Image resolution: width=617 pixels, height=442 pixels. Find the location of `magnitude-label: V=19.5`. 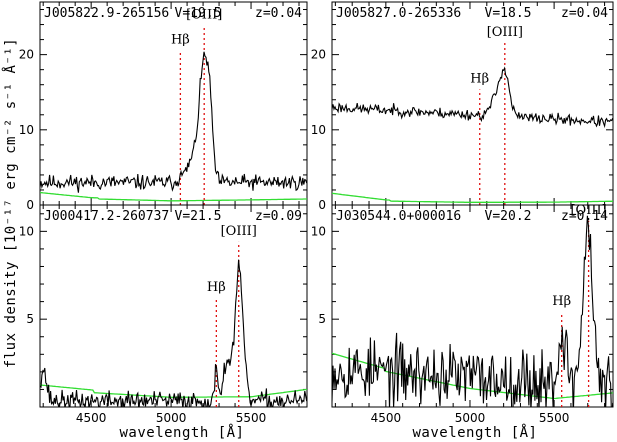

magnitude-label: V=19.5 is located at coordinates (198, 13).